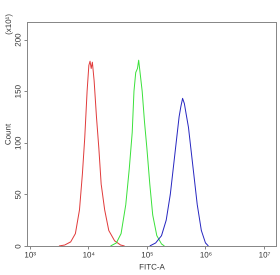  What do you see at coordinates (18, 91) in the screenshot?
I see `y-tick-label: 150` at bounding box center [18, 91].